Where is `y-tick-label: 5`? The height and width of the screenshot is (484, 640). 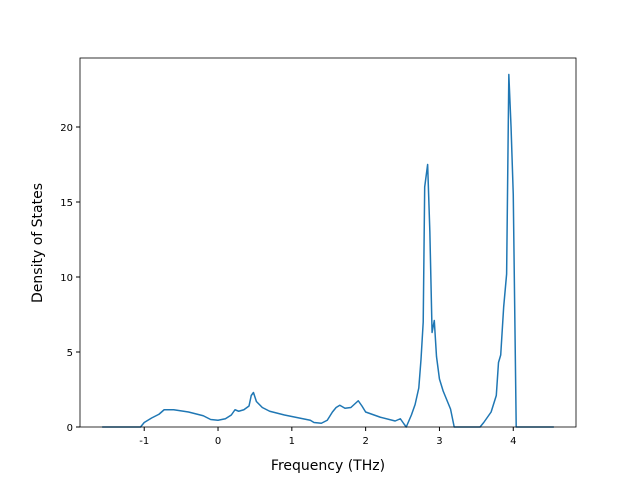
y-tick-label: 5 is located at coordinates (70, 353).